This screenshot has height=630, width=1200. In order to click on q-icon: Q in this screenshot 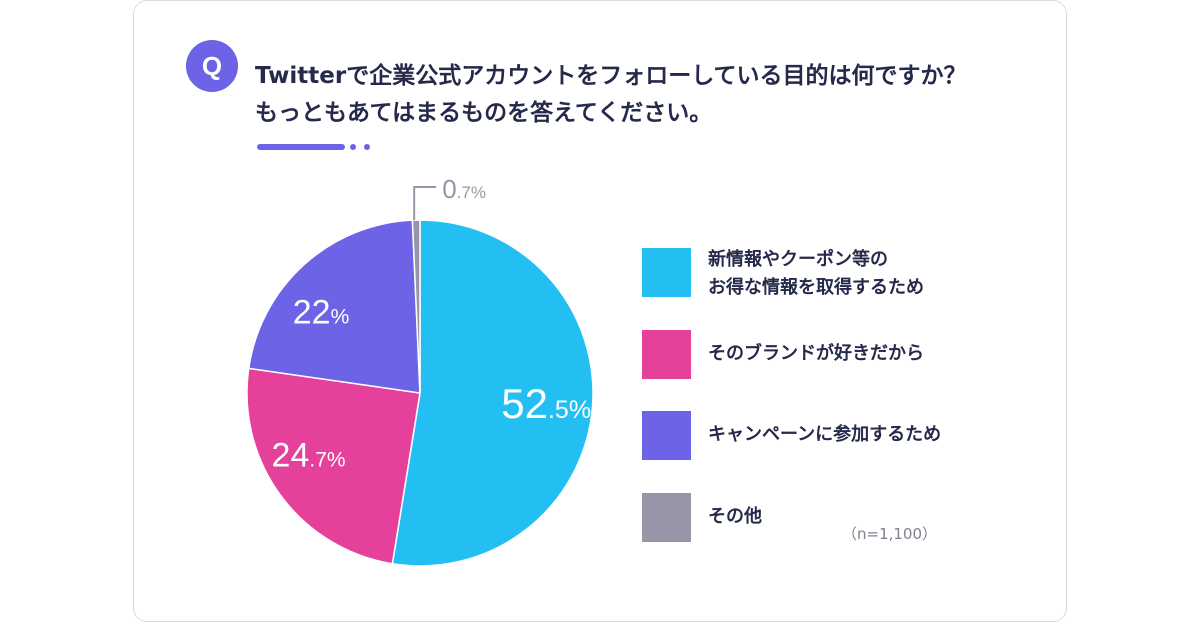, I will do `click(212, 66)`.